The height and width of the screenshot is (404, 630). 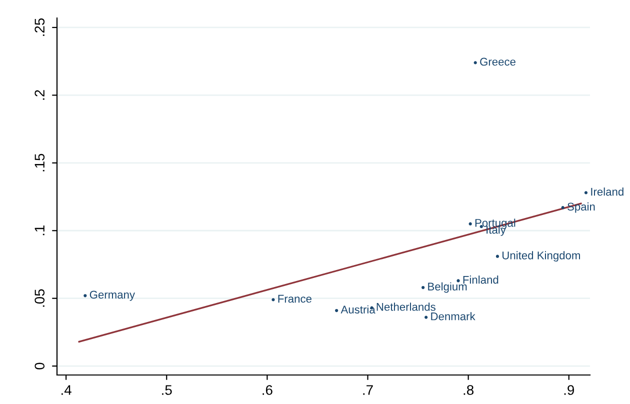 What do you see at coordinates (480, 280) in the screenshot?
I see `data-label: Finland` at bounding box center [480, 280].